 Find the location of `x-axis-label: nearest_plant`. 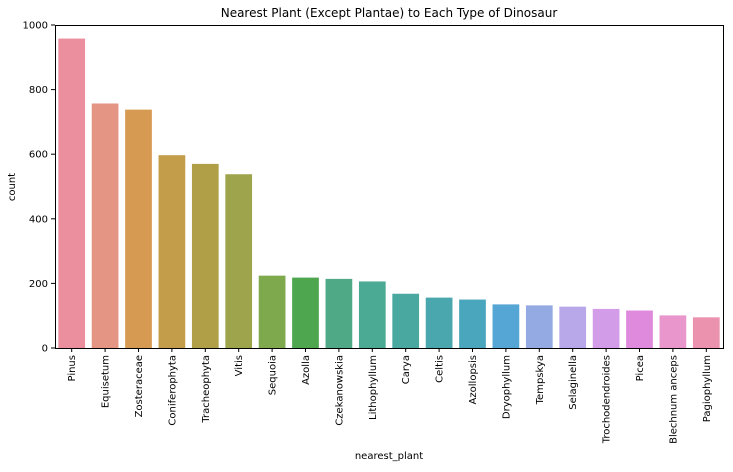

x-axis-label: nearest_plant is located at coordinates (389, 456).